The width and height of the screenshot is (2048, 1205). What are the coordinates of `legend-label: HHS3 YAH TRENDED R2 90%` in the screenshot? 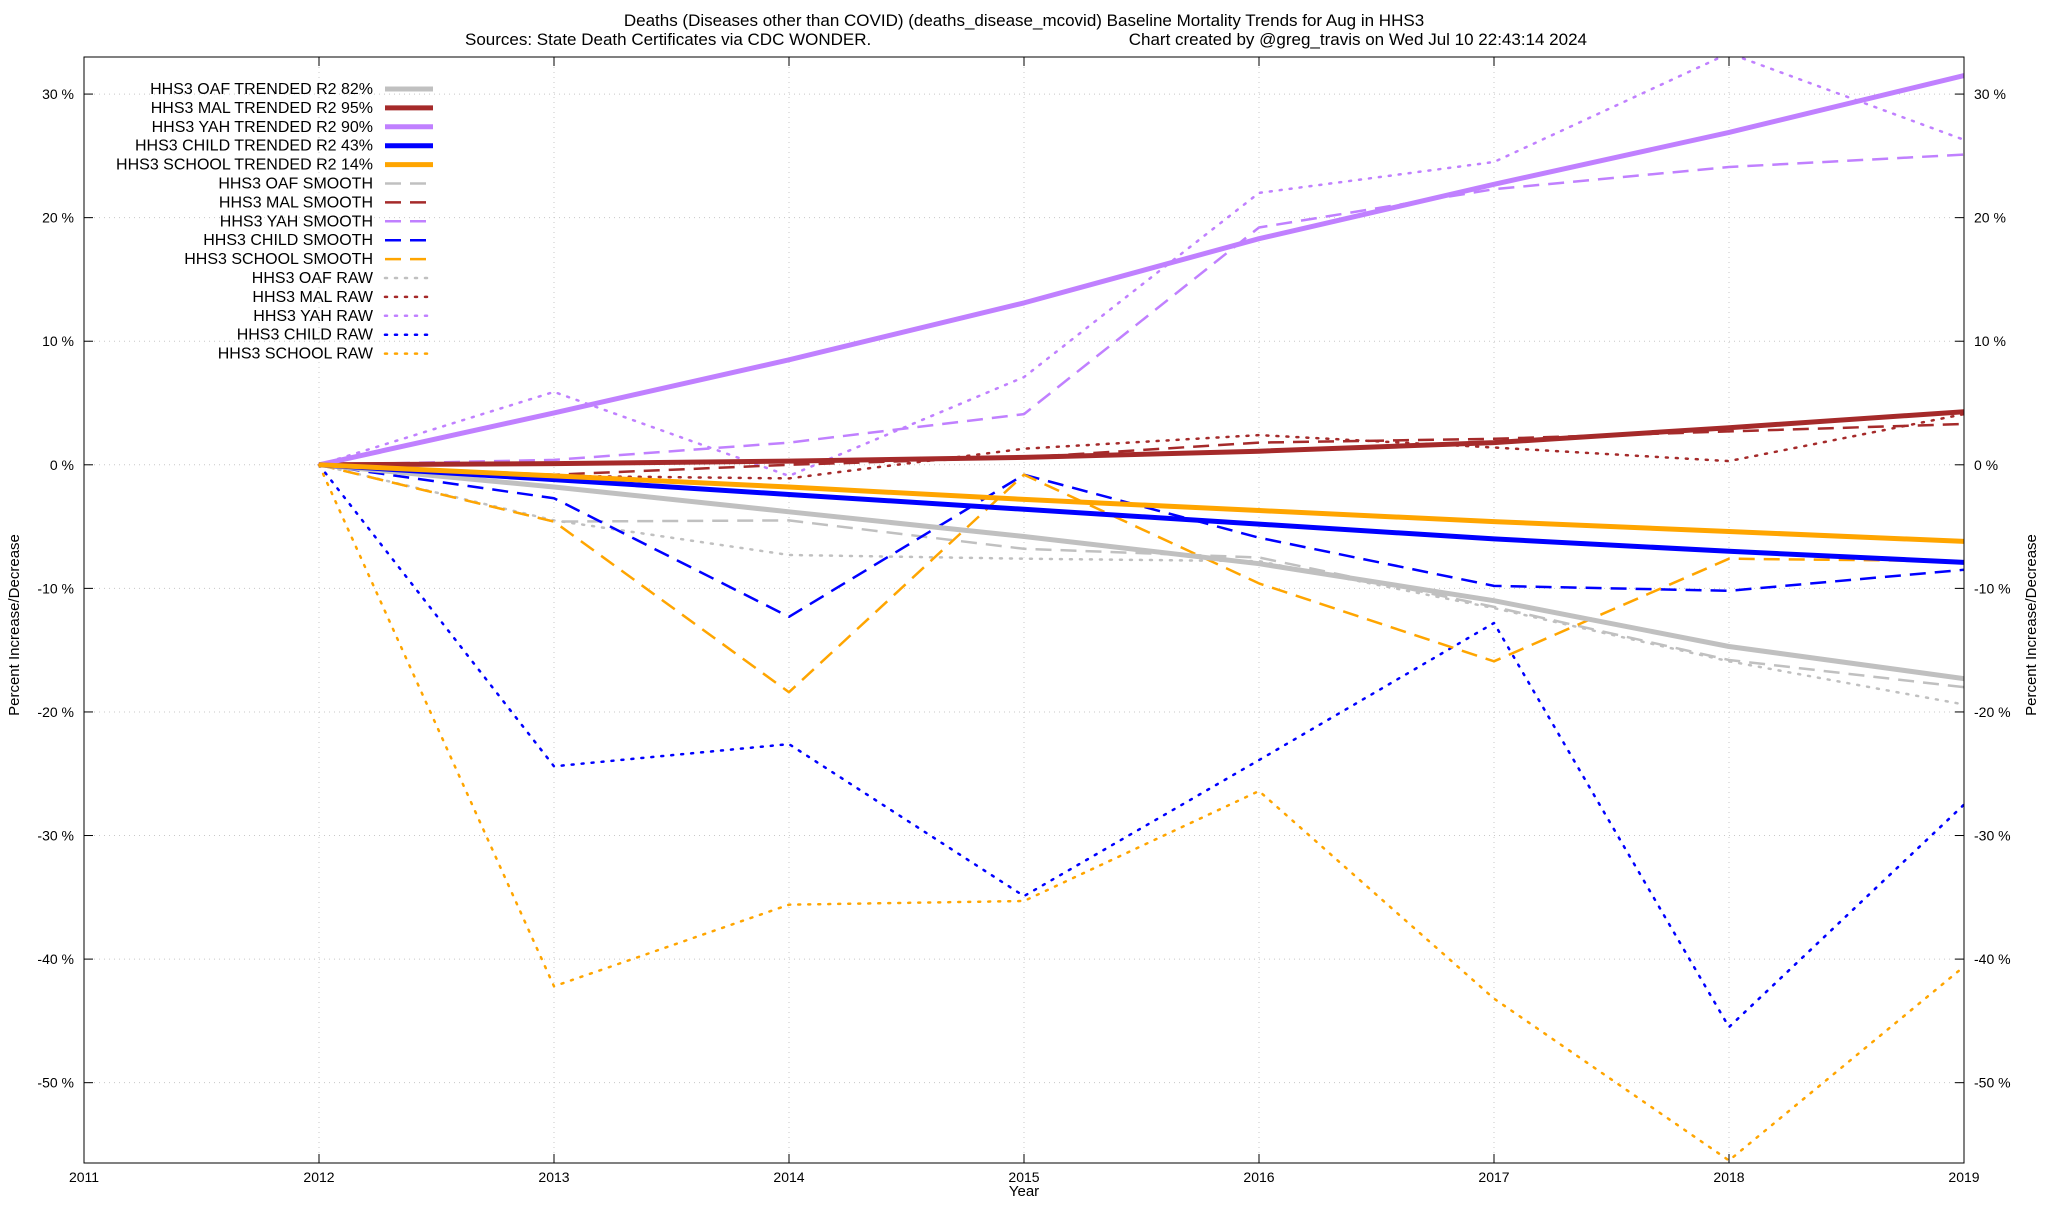 It's located at (262, 127).